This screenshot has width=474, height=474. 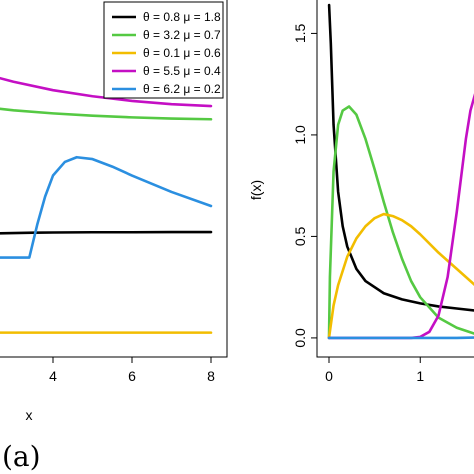 What do you see at coordinates (256, 190) in the screenshot?
I see `right-y-axis-label: f(x)` at bounding box center [256, 190].